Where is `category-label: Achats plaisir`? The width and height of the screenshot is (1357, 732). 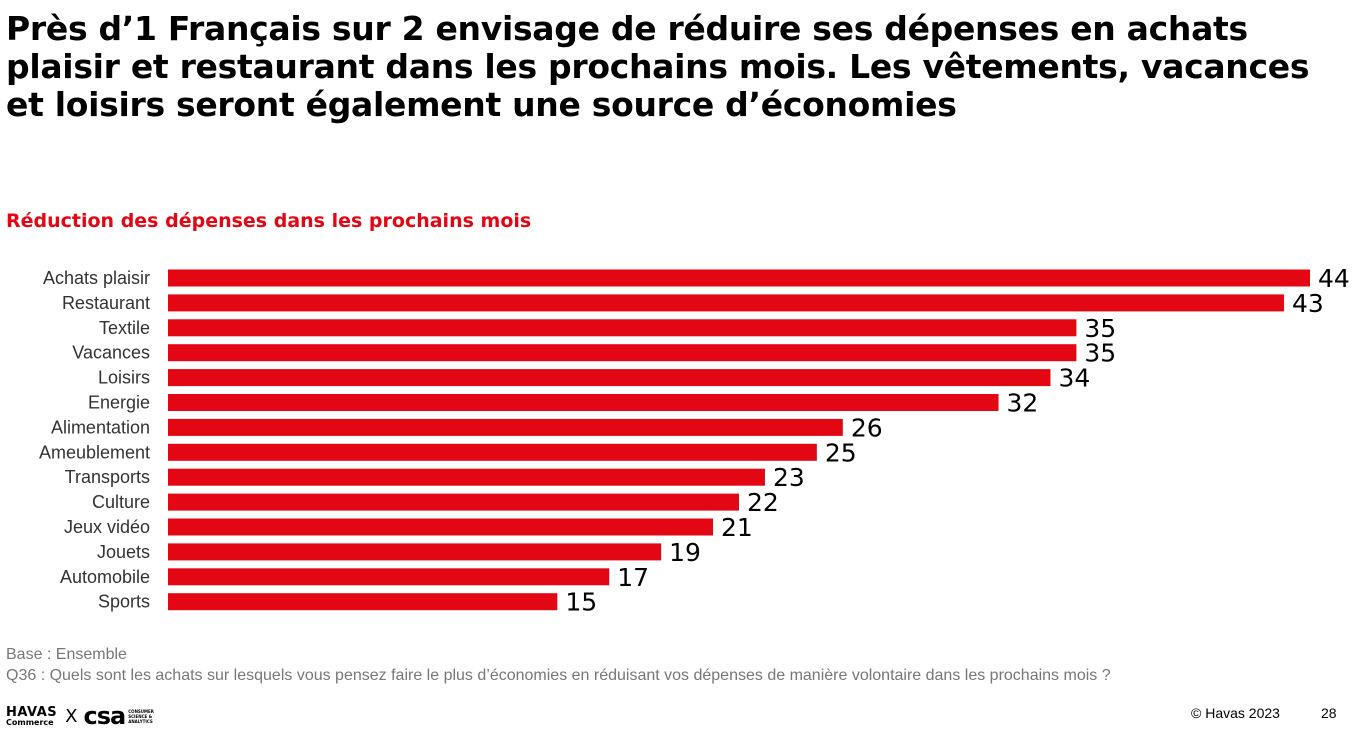 category-label: Achats plaisir is located at coordinates (96, 278).